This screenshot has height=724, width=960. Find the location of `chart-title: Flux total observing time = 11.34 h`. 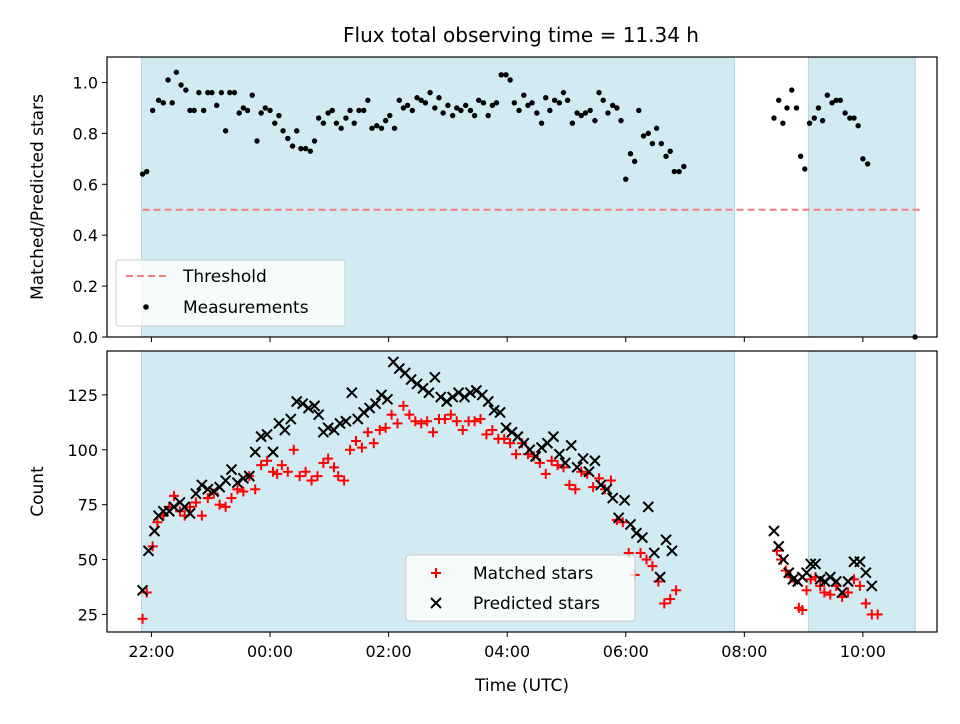

chart-title: Flux total observing time = 11.34 h is located at coordinates (521, 35).